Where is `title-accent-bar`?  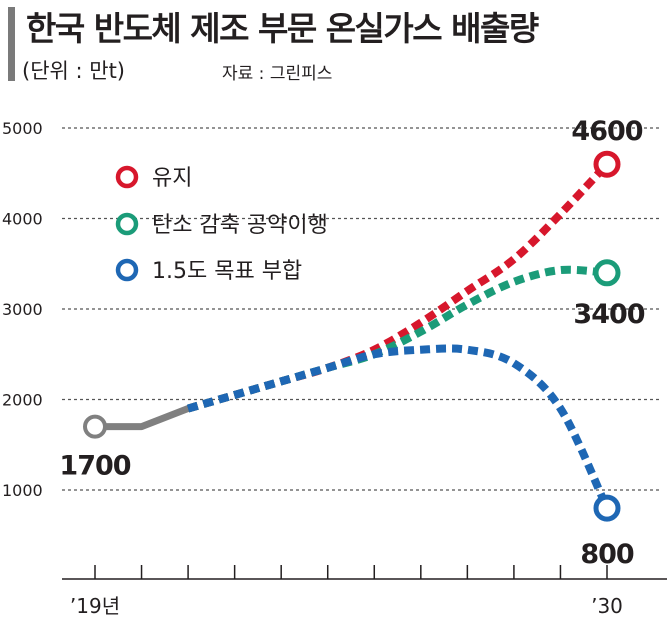
title-accent-bar is located at coordinates (11, 44).